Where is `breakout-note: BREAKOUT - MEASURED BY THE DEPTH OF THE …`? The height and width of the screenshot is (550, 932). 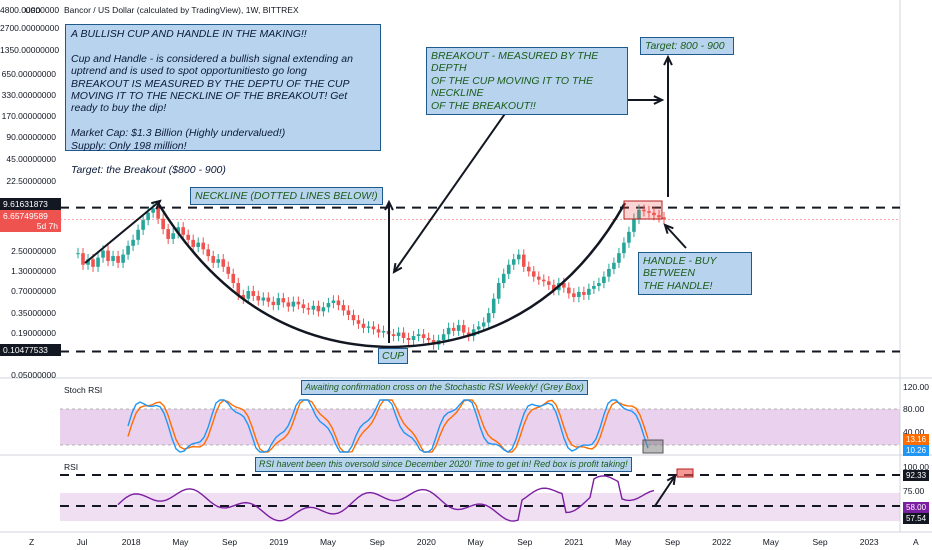 breakout-note: BREAKOUT - MEASURED BY THE DEPTH OF THE … is located at coordinates (527, 81).